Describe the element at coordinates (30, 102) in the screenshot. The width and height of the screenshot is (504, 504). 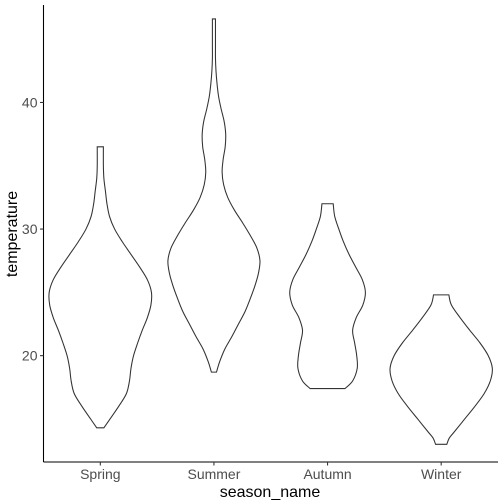
I see `y-tick-label: 40` at that location.